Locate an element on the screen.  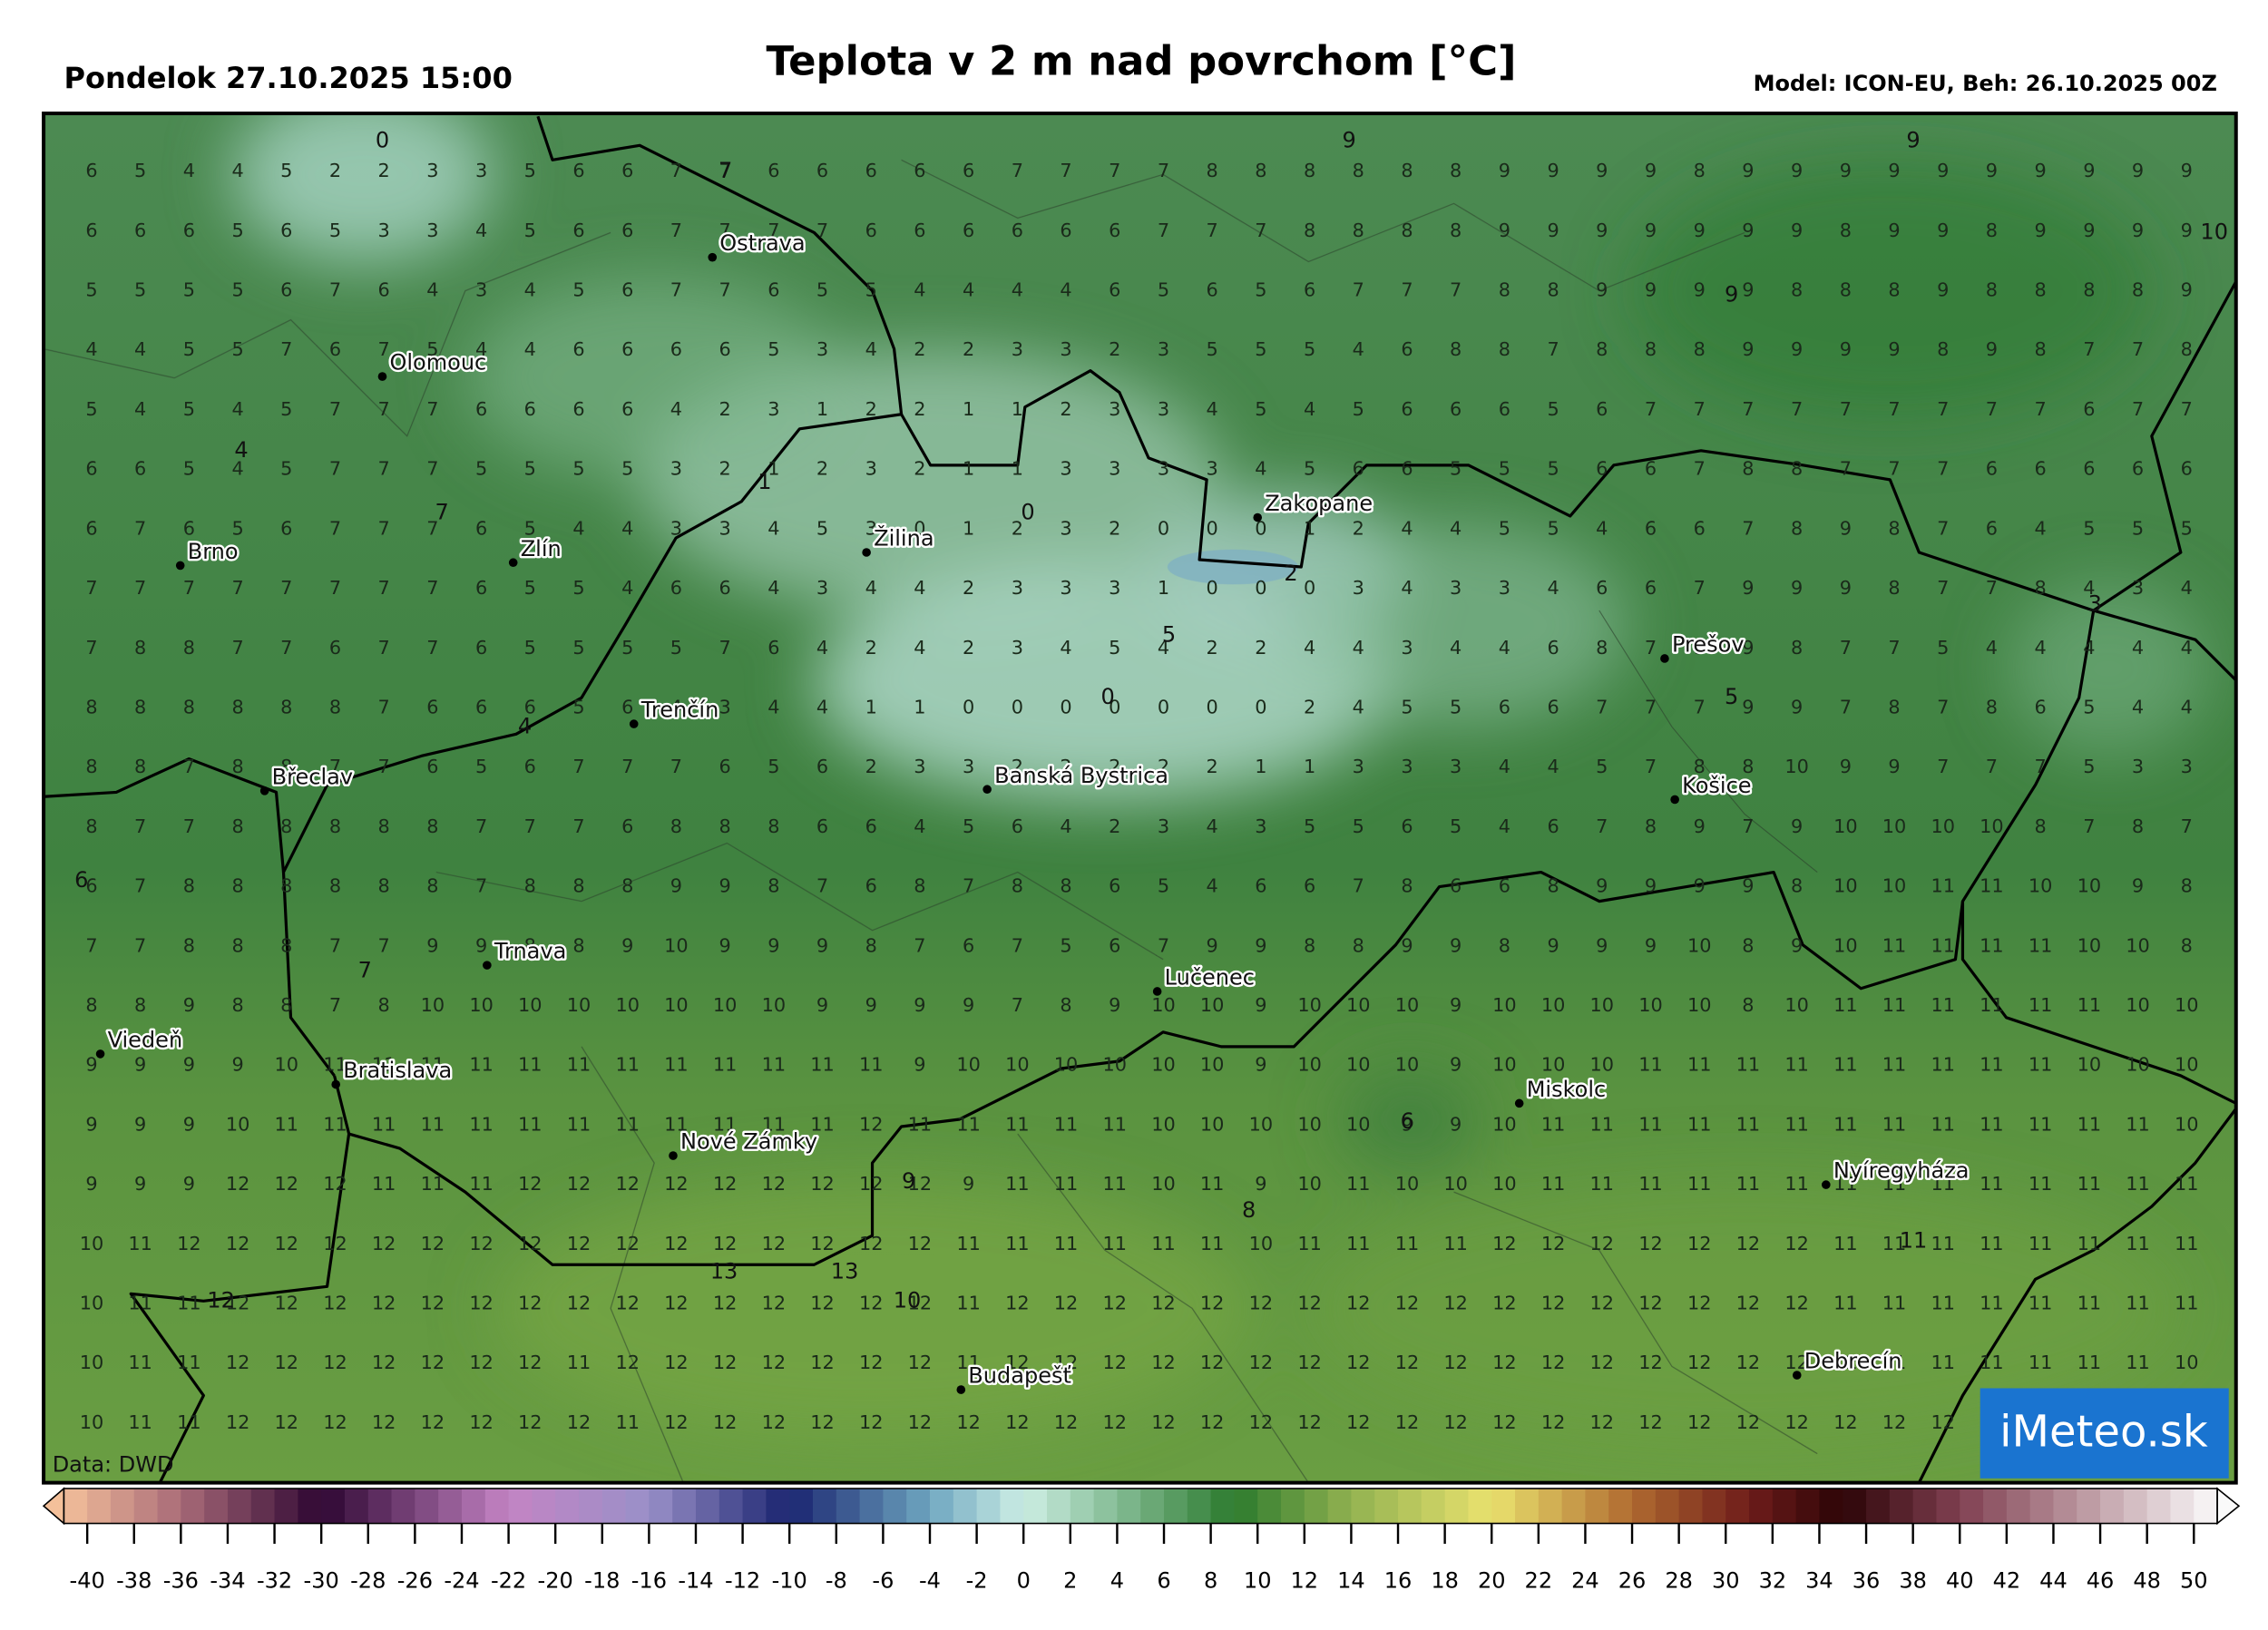
forecast-time: Pondelok 27.10.2025 15:00 is located at coordinates (289, 78).